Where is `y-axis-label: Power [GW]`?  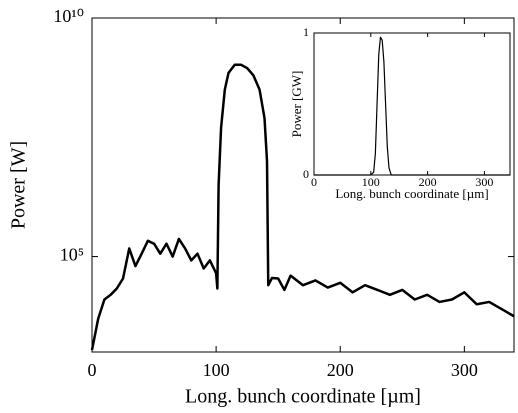
y-axis-label: Power [GW] is located at coordinates (296, 104).